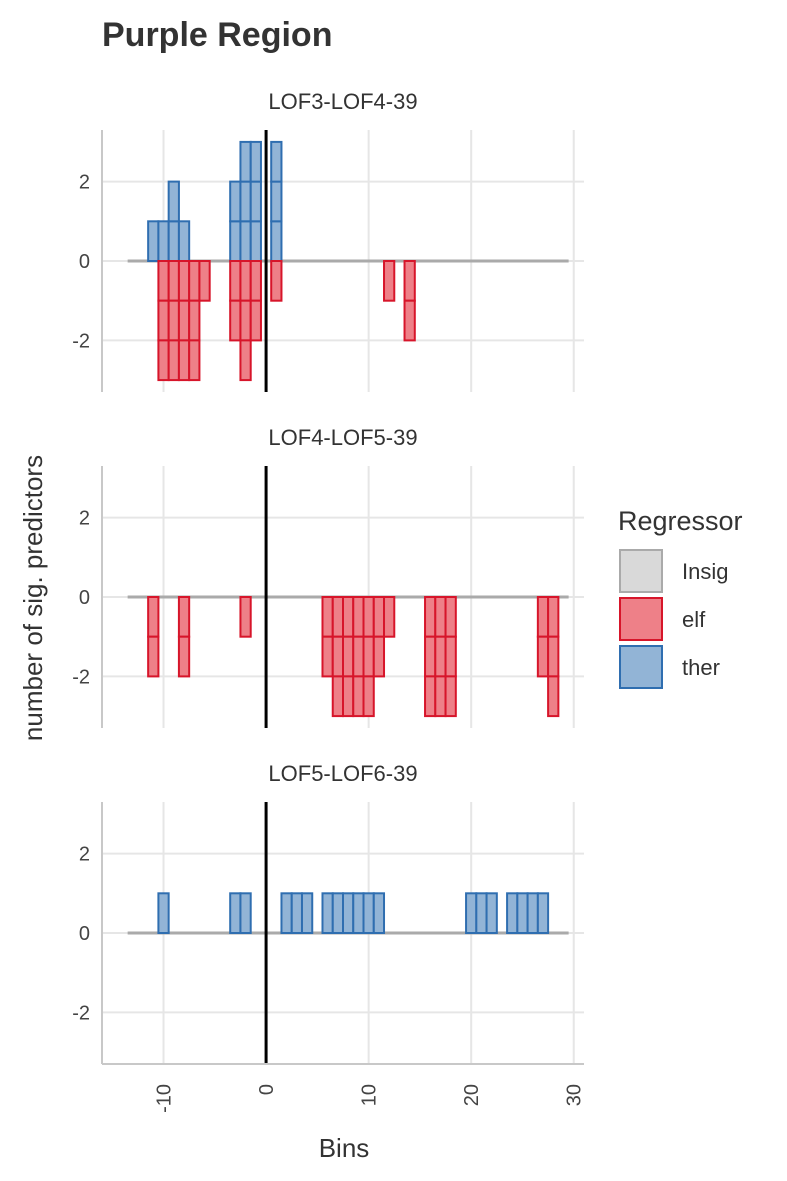  I want to click on facet-strip-label: LOF5-LOF6-39, so click(342, 773).